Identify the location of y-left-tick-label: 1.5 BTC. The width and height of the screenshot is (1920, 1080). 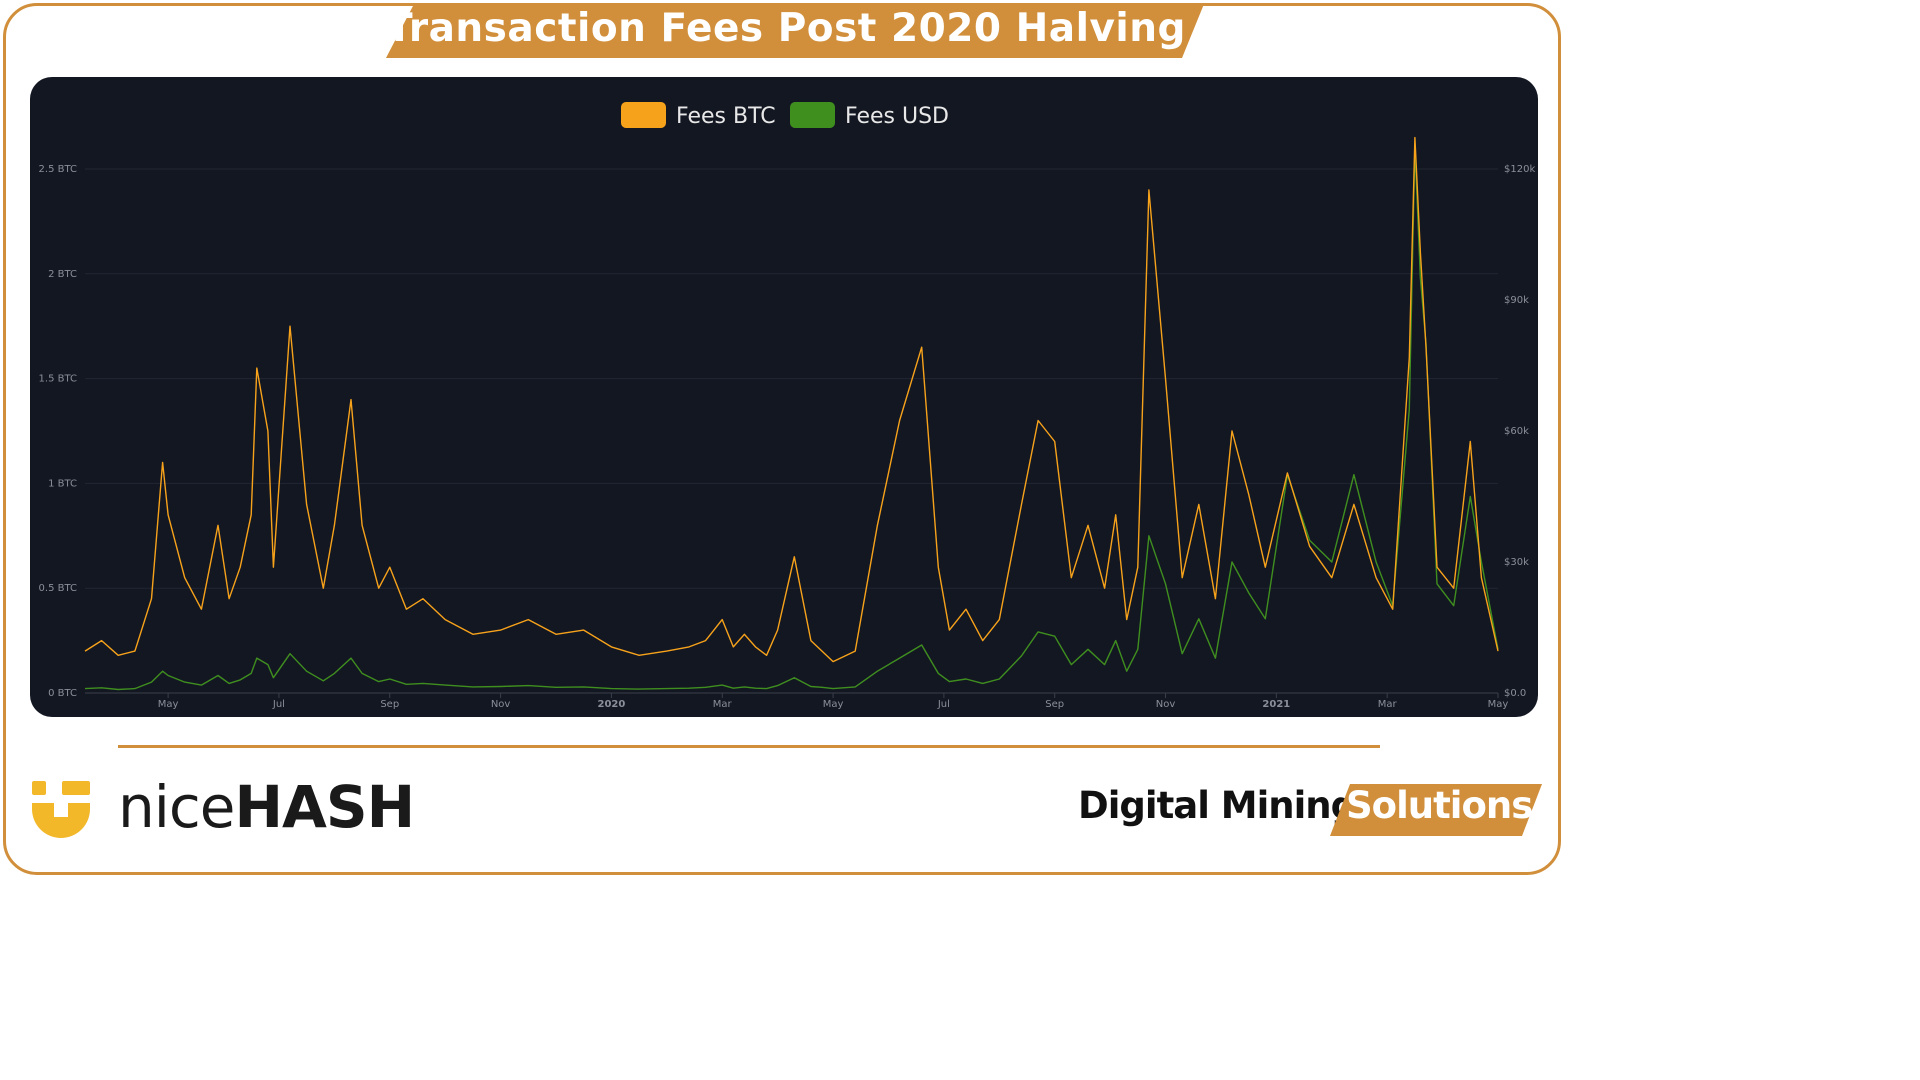
(58, 379).